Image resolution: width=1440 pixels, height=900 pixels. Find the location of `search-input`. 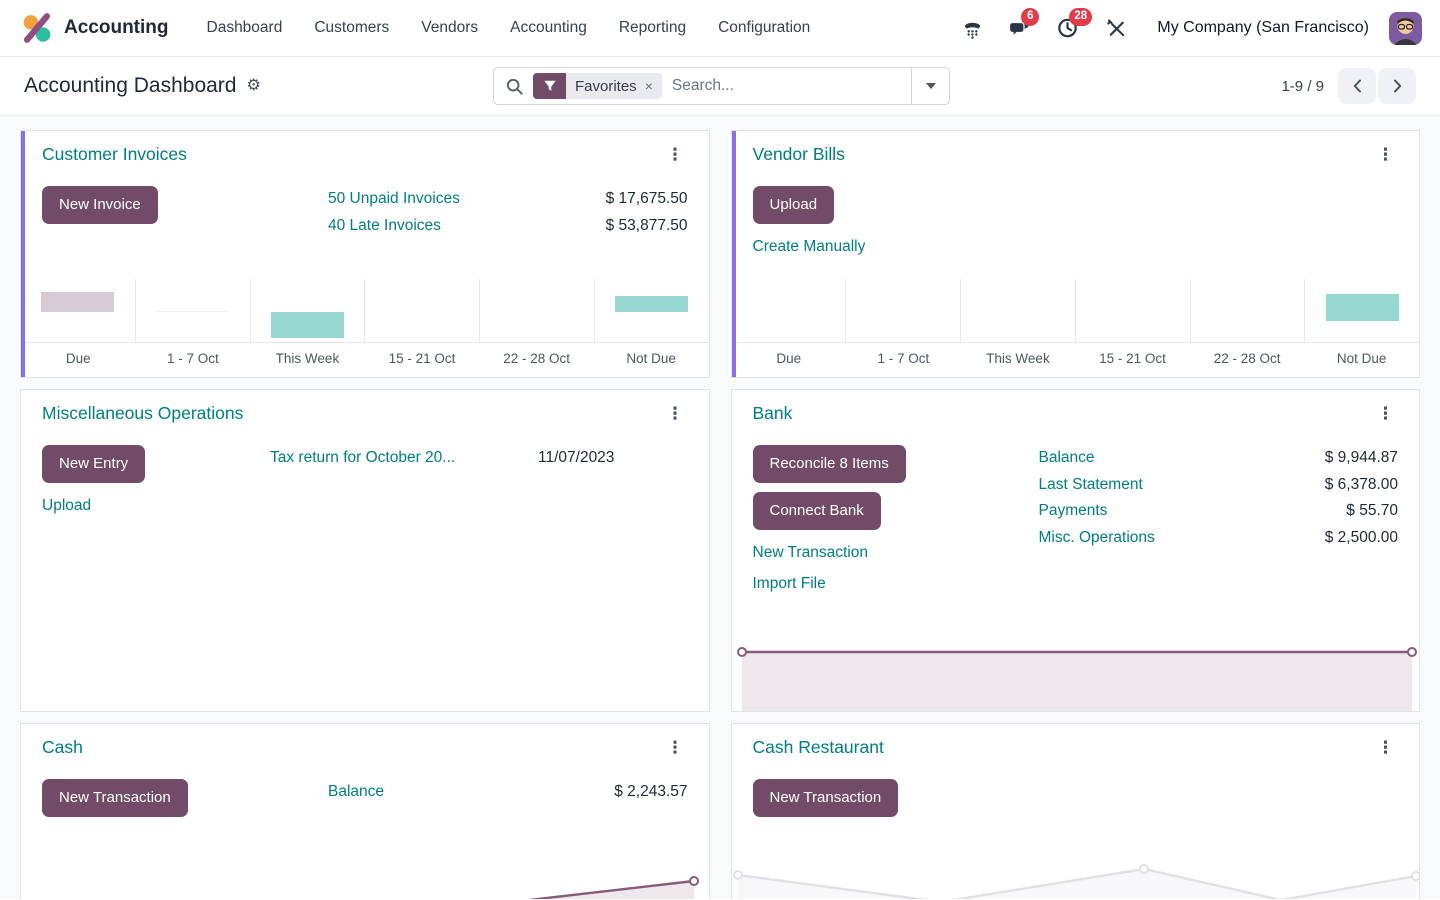

search-input is located at coordinates (786, 86).